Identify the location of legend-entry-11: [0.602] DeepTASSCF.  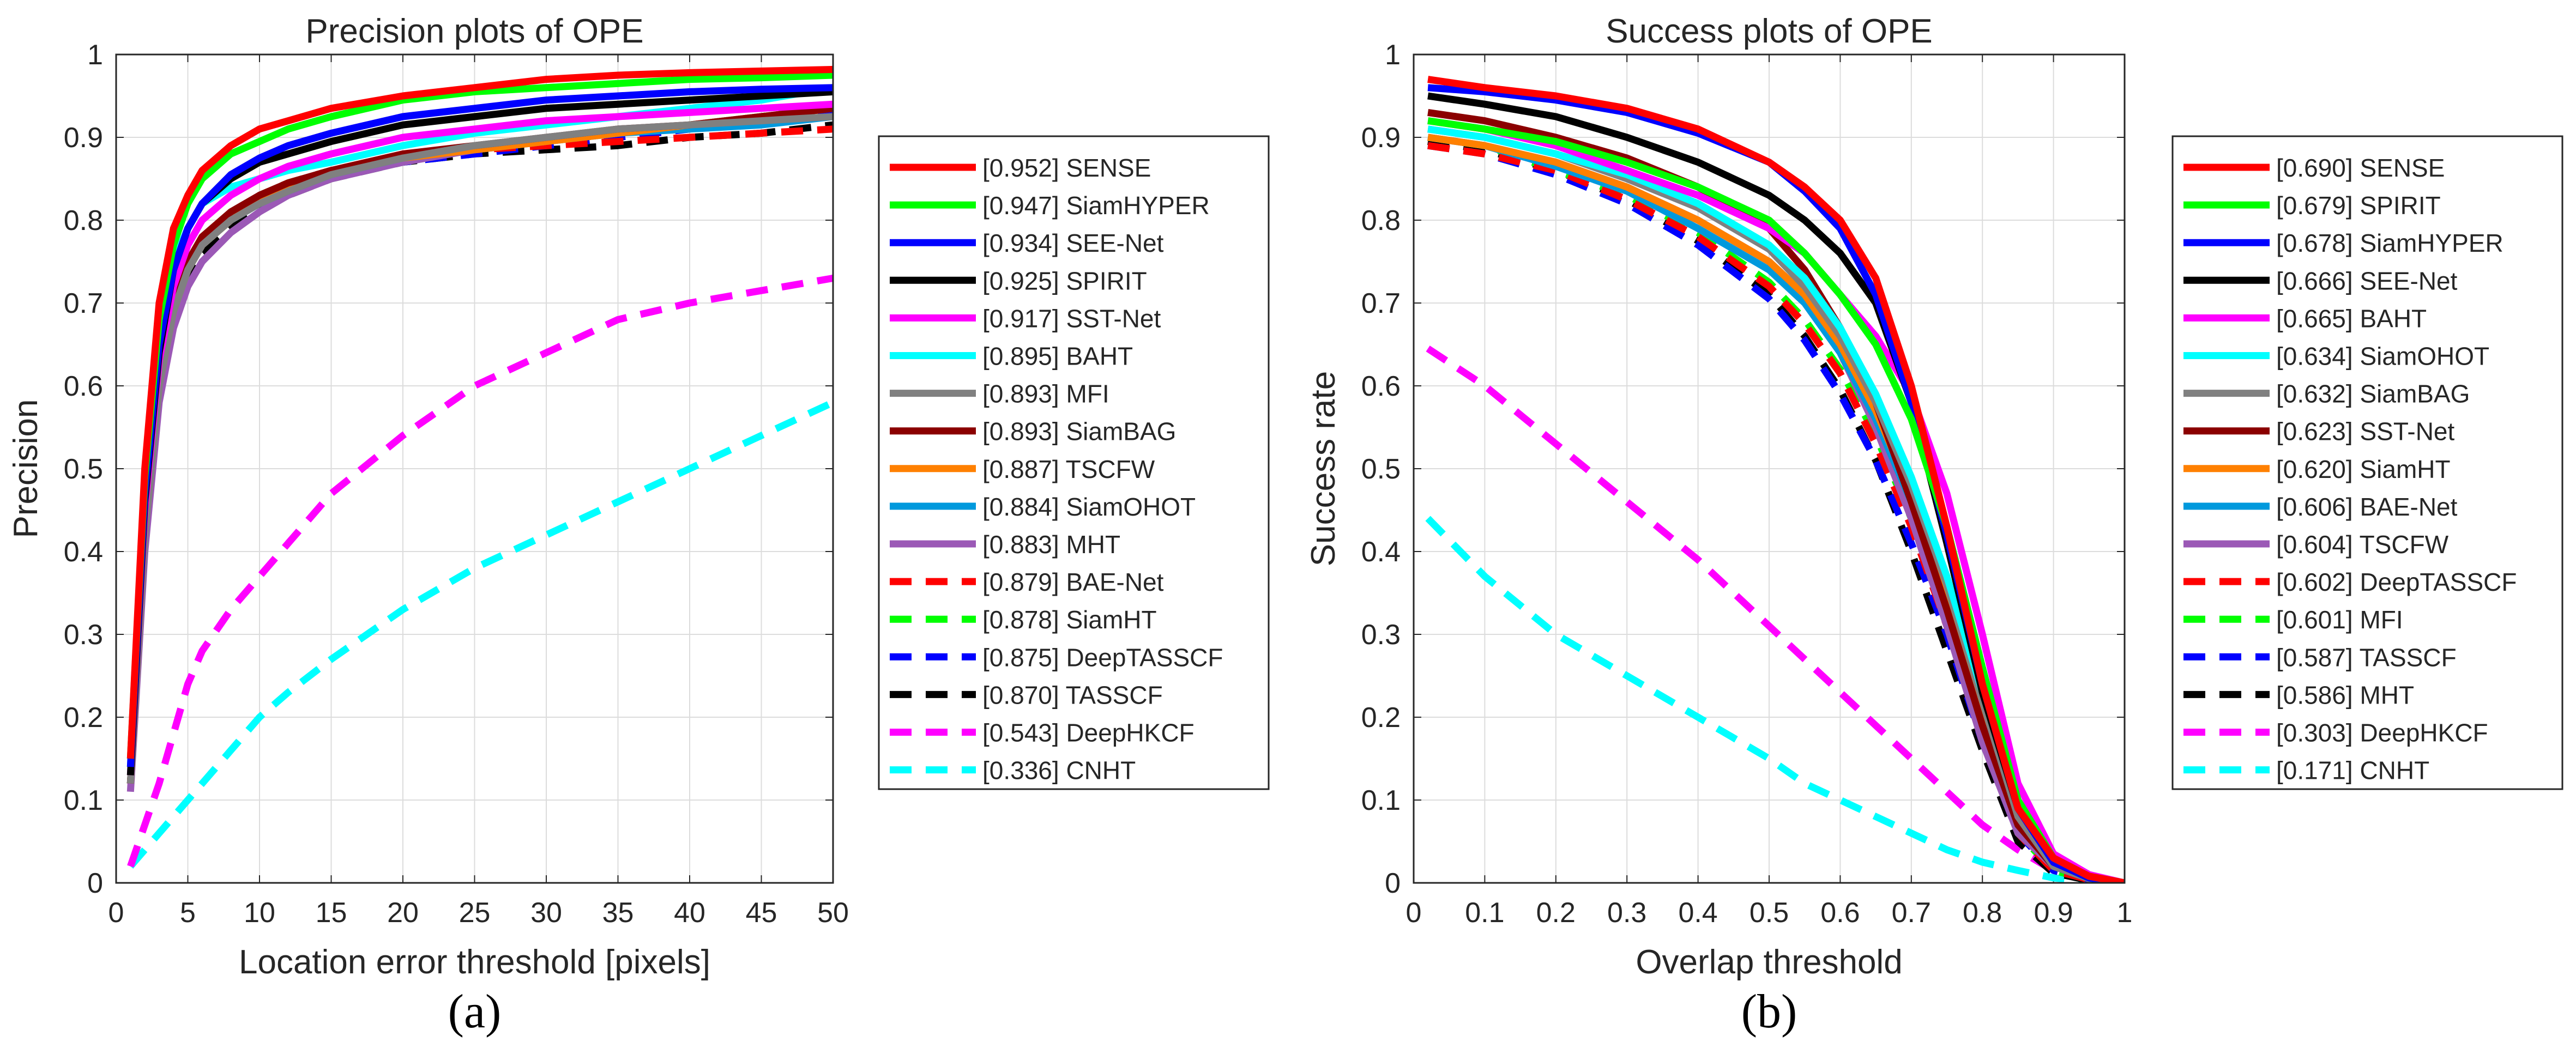
(2397, 582).